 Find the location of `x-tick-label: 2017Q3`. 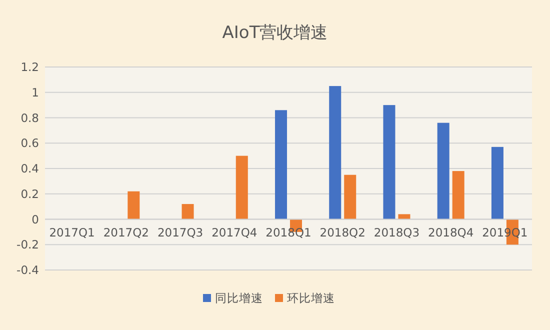

x-tick-label: 2017Q3 is located at coordinates (180, 232).